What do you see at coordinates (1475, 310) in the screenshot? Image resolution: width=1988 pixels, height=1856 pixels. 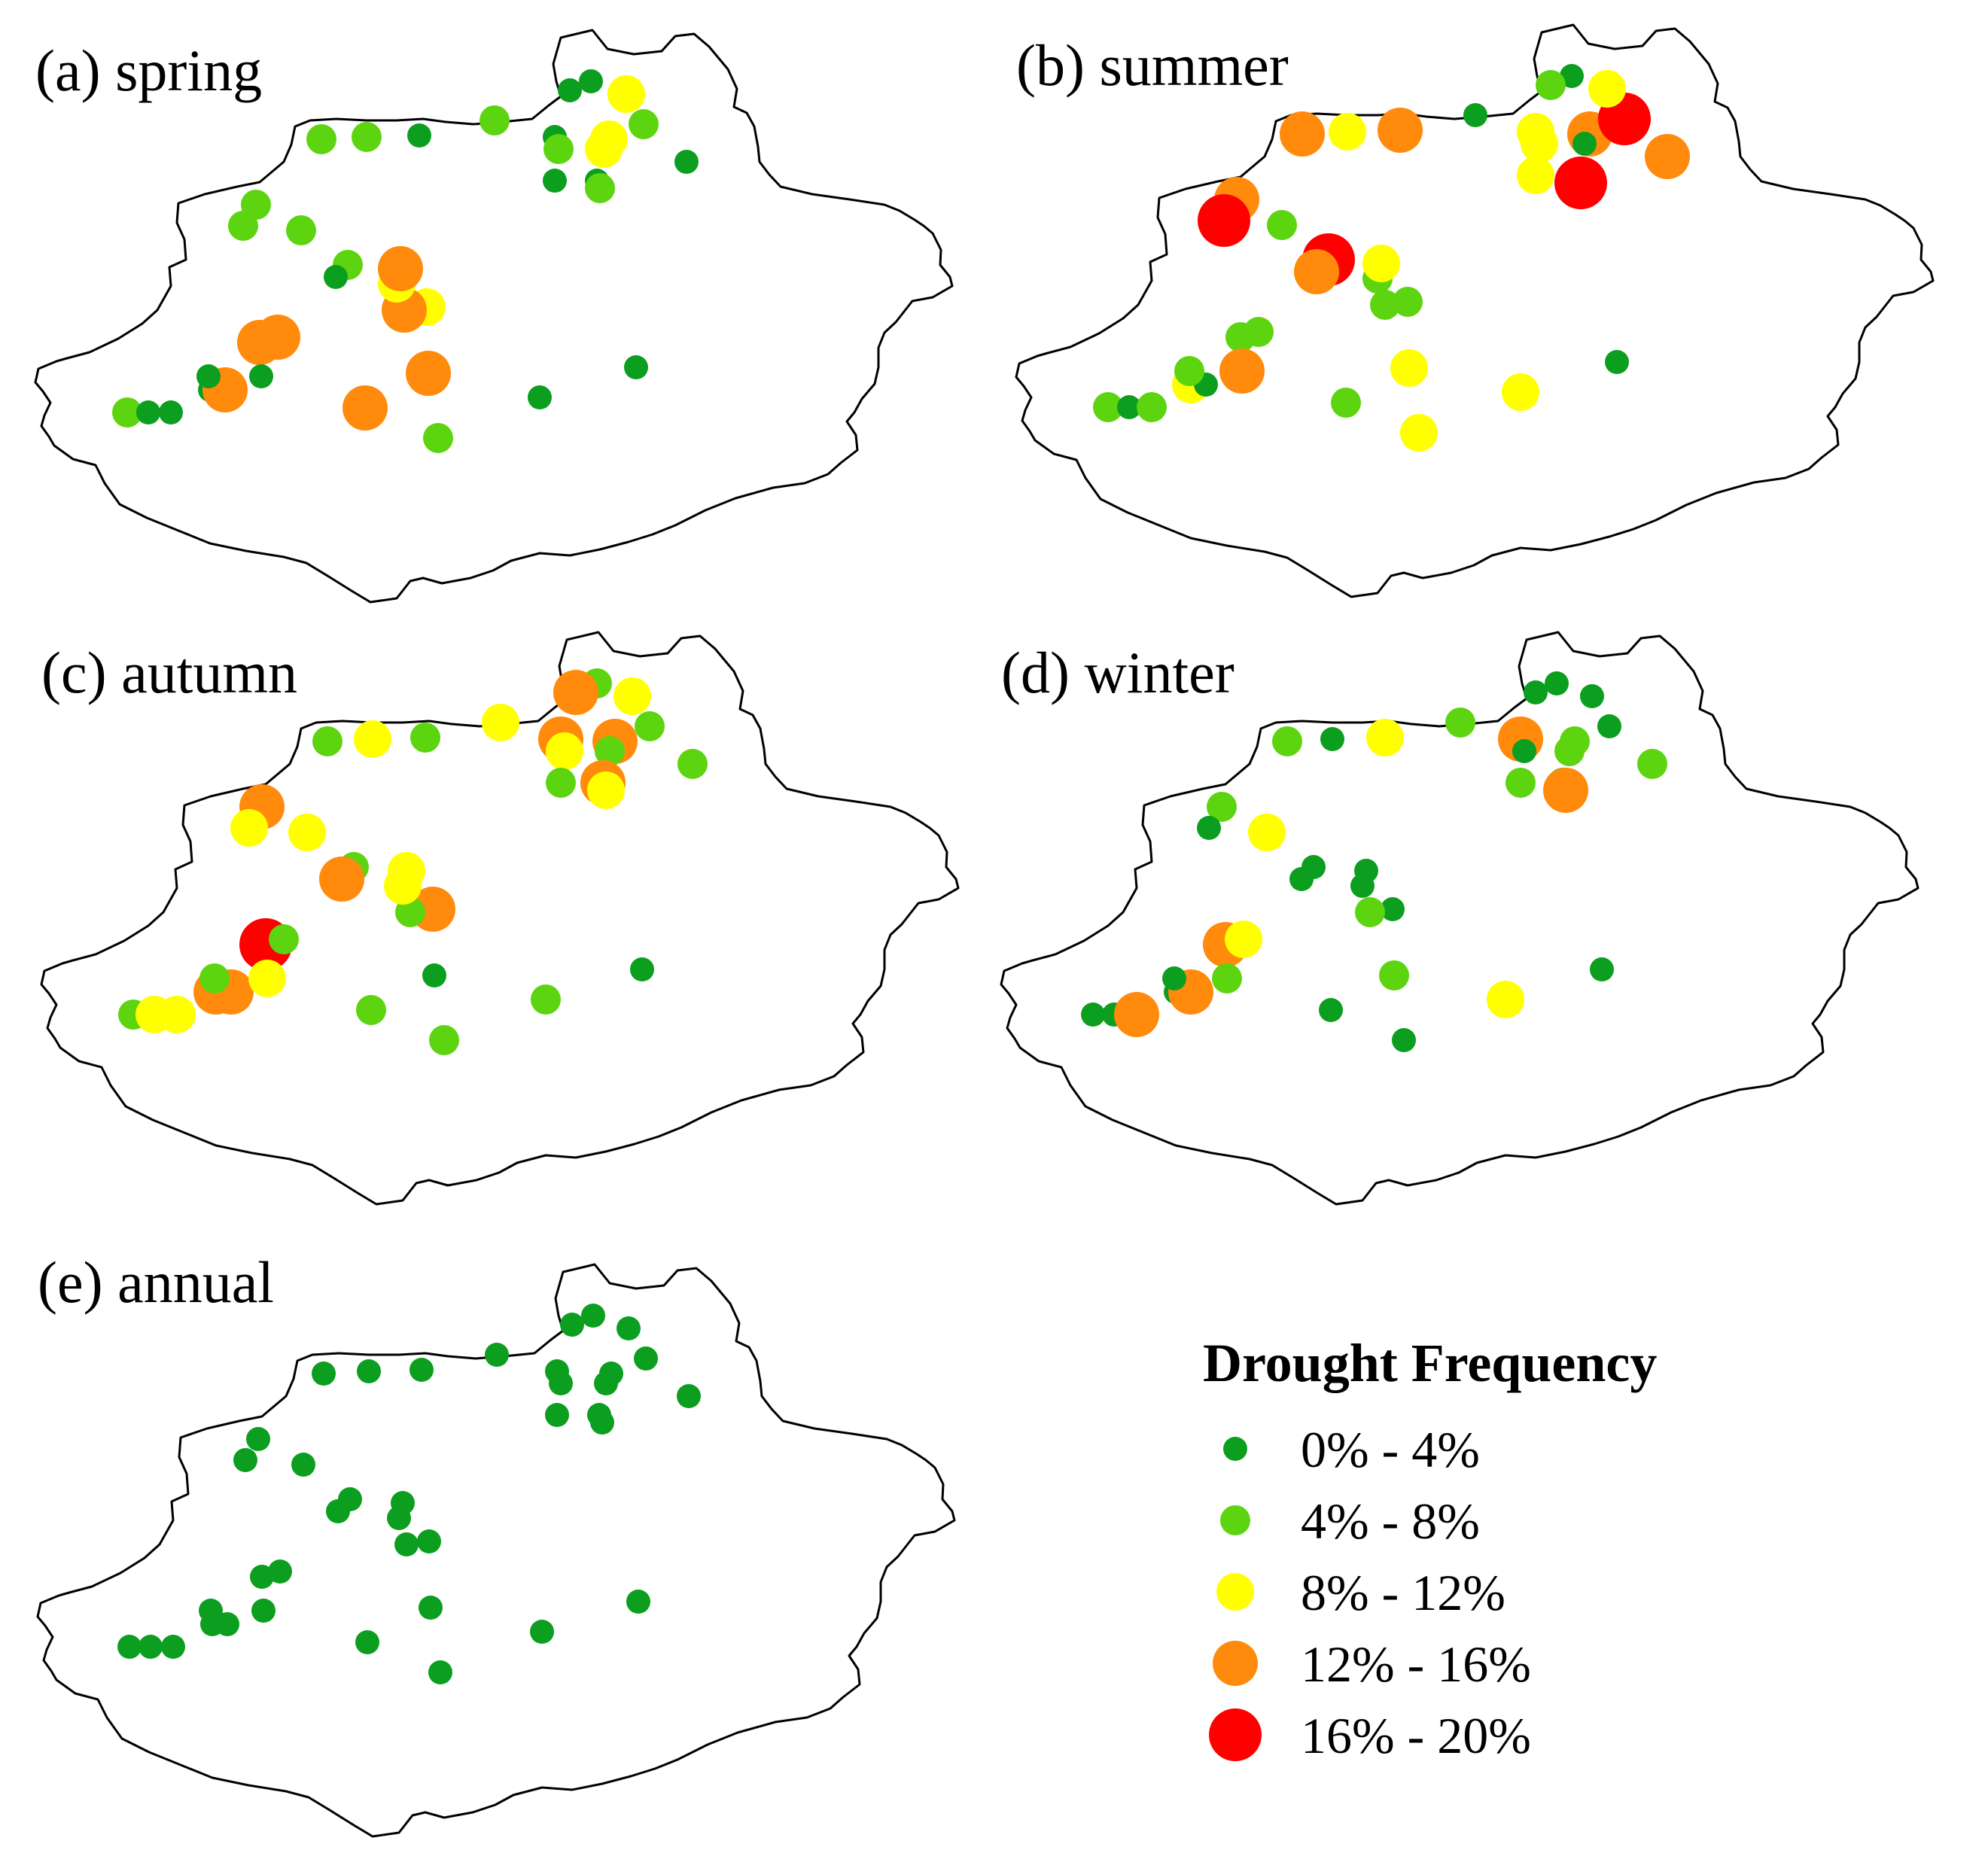 I see `map-panel-summer: (b) summer` at bounding box center [1475, 310].